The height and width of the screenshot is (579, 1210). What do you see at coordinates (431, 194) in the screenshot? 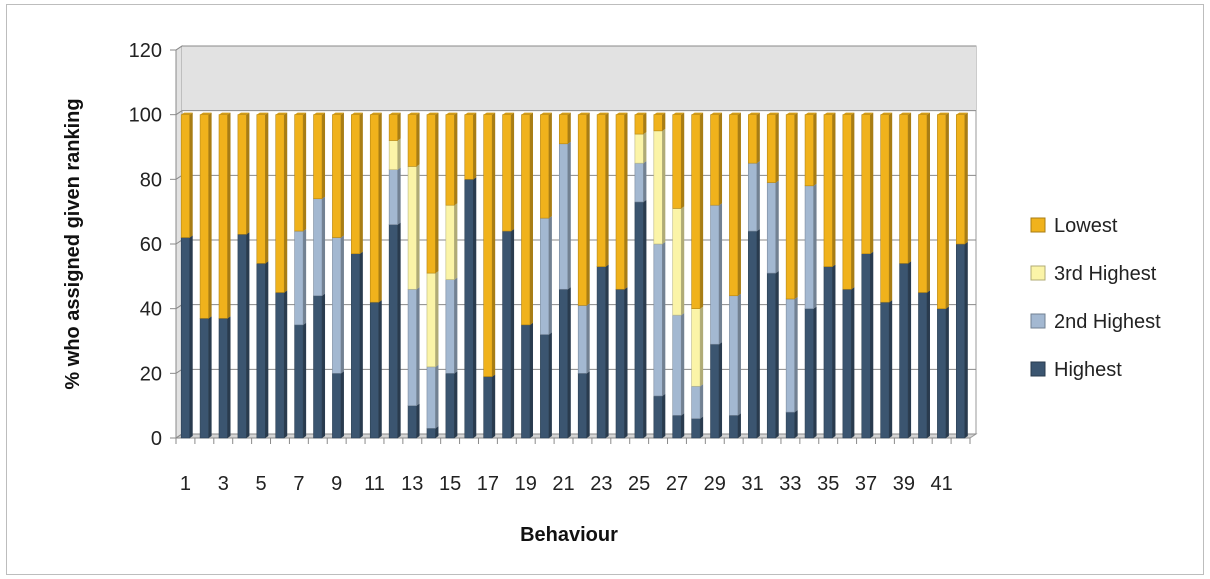
I see `bar-lowest-14-face` at bounding box center [431, 194].